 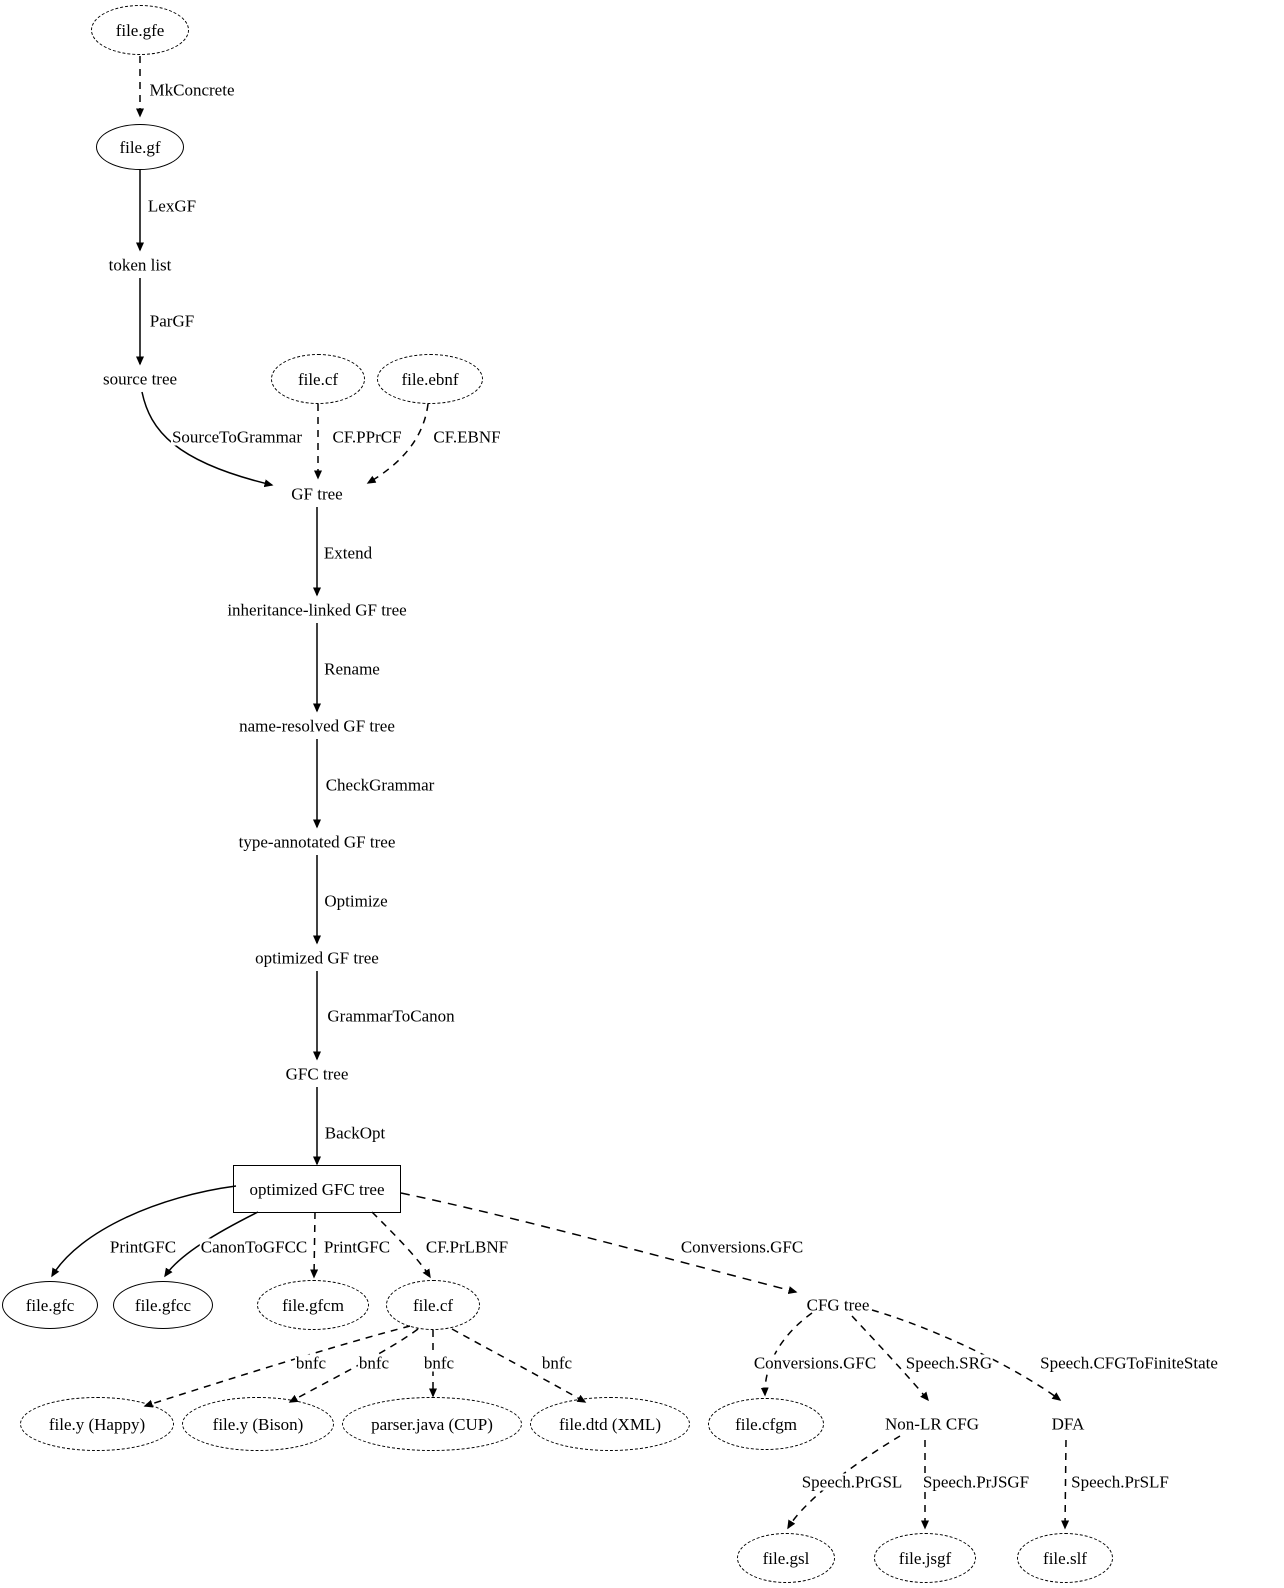 What do you see at coordinates (976, 1482) in the screenshot?
I see `edge-label-speech-prjsgf: Speech.PrJSGF` at bounding box center [976, 1482].